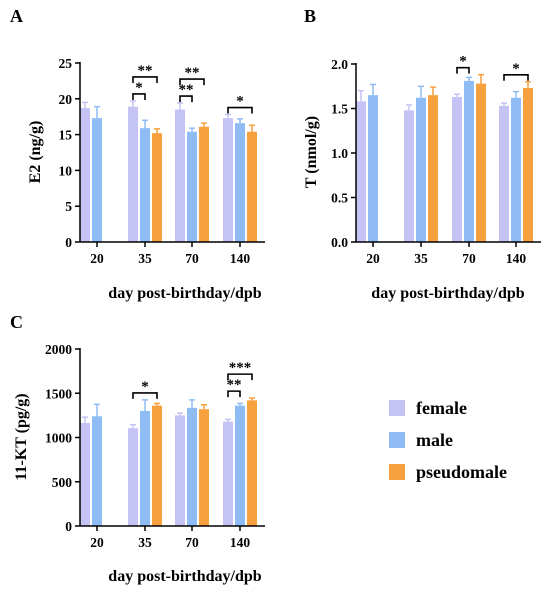 Image resolution: width=550 pixels, height=591 pixels. Describe the element at coordinates (397, 408) in the screenshot. I see `legend-swatch-female` at that location.